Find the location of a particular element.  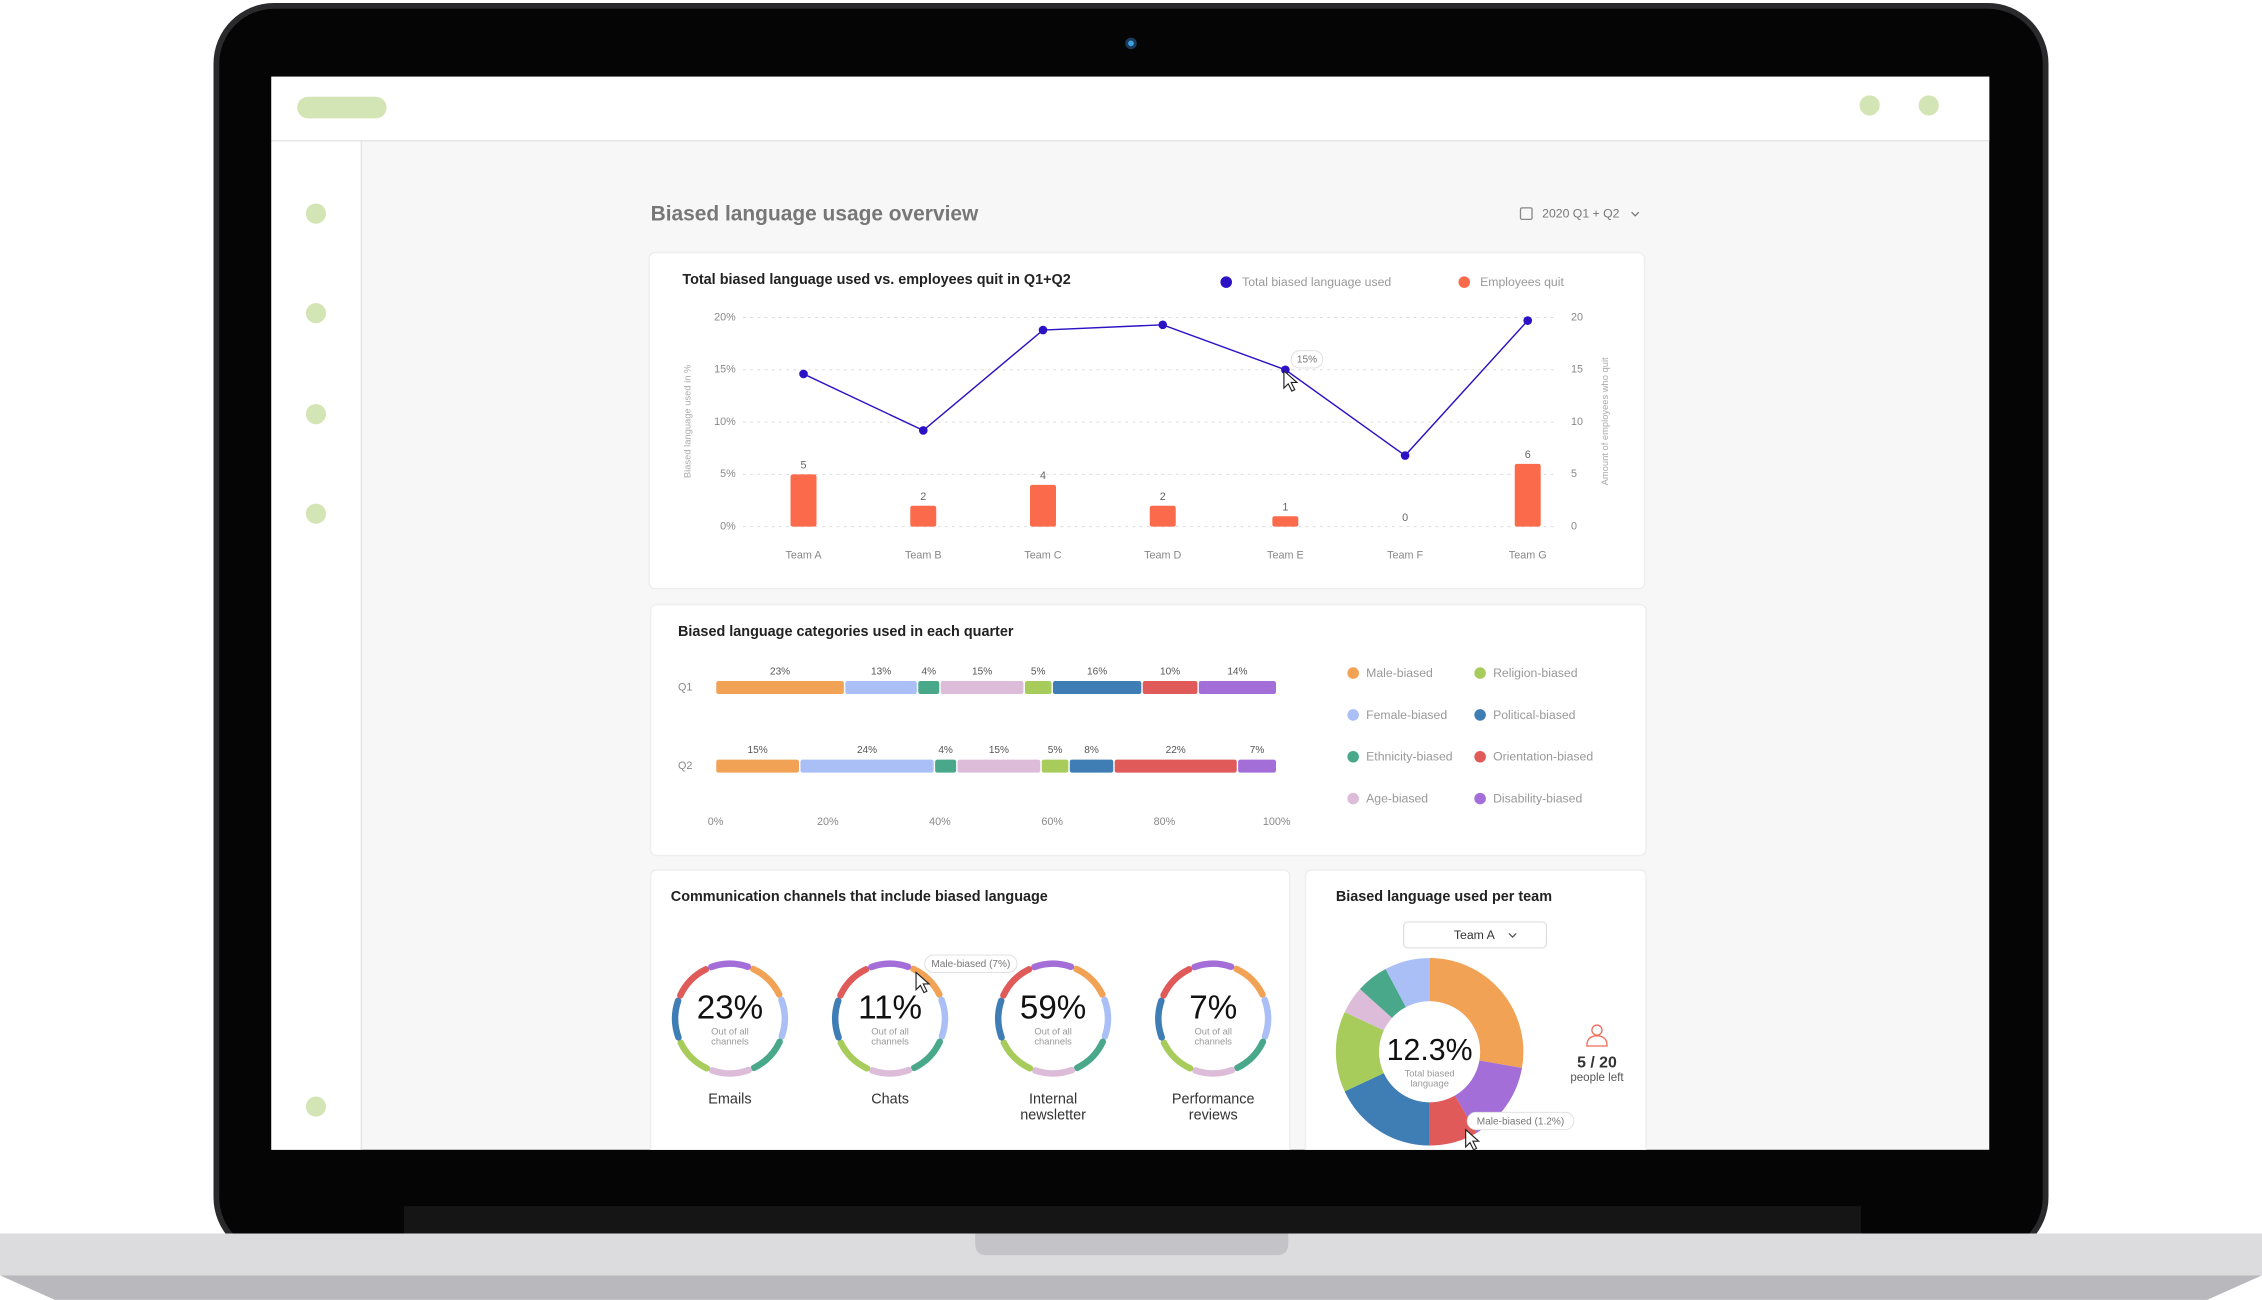

y-tick-label: 0% is located at coordinates (728, 527).